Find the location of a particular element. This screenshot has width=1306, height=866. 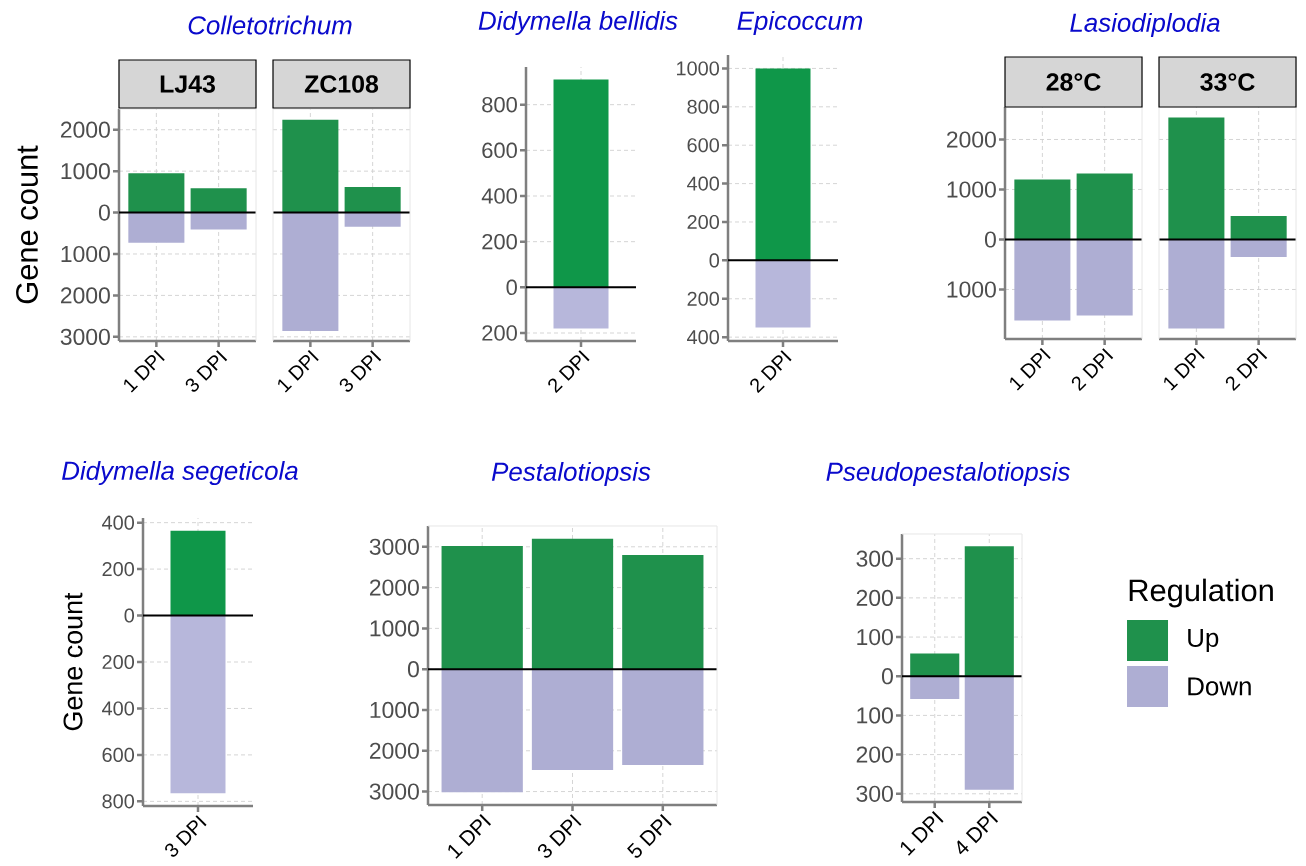

chart-subtitle: 33°C is located at coordinates (1227, 82).